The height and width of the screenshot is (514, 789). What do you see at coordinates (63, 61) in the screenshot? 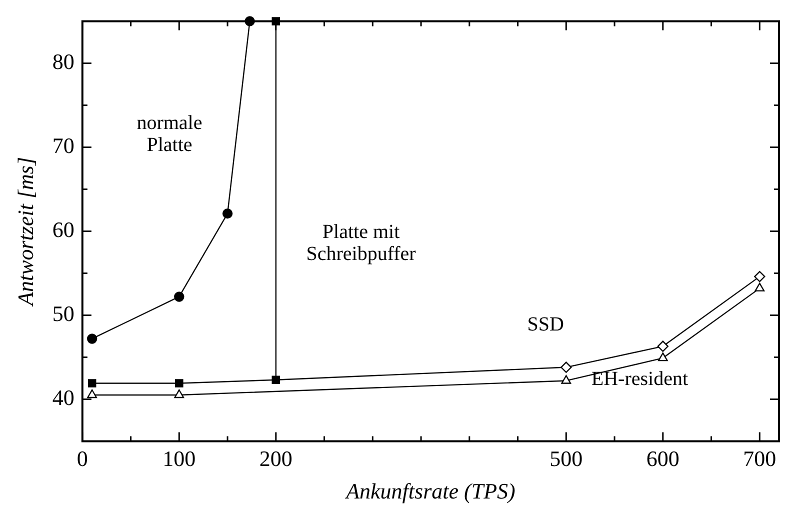
I see `y-tick-label: 80` at bounding box center [63, 61].